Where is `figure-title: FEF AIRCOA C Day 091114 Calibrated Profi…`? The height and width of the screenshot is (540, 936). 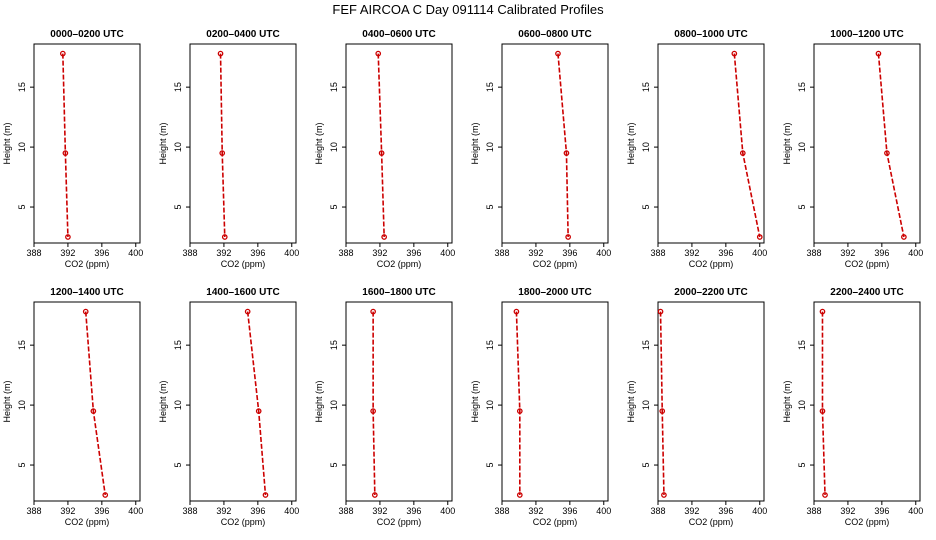 figure-title: FEF AIRCOA C Day 091114 Calibrated Profi… is located at coordinates (468, 9).